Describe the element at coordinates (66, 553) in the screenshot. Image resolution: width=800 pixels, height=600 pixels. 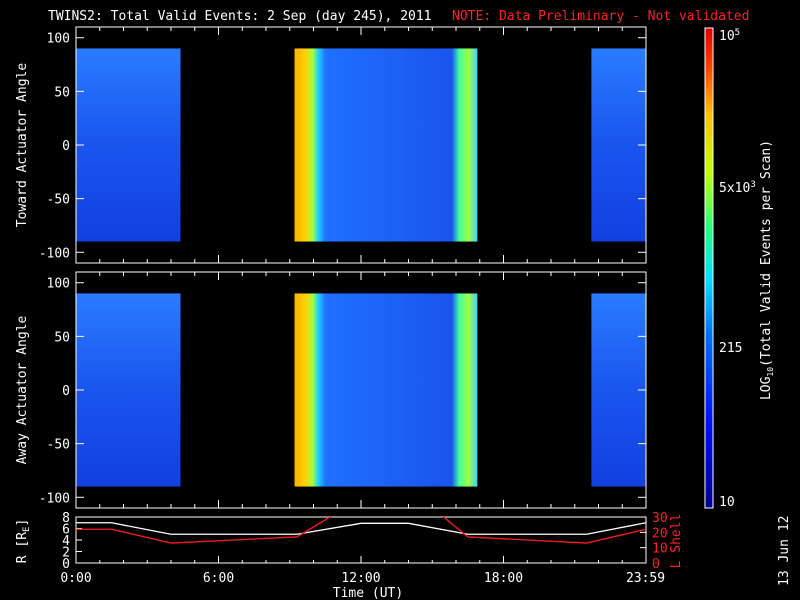
I see `orbit-ytick-left-label: 2` at that location.